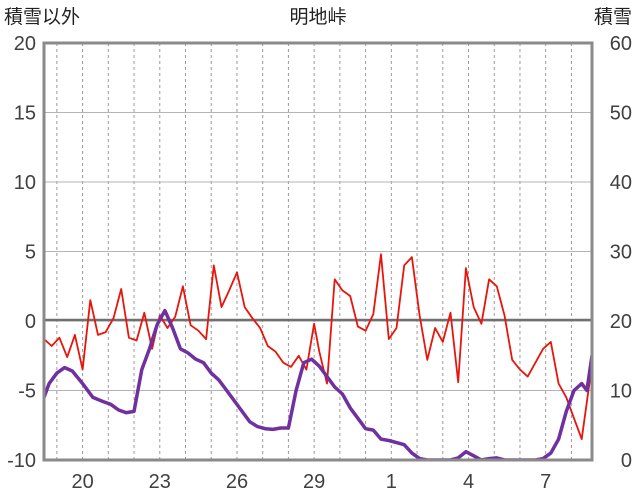 This screenshot has width=636, height=501. What do you see at coordinates (21, 461) in the screenshot?
I see `left-tick-label: -10` at bounding box center [21, 461].